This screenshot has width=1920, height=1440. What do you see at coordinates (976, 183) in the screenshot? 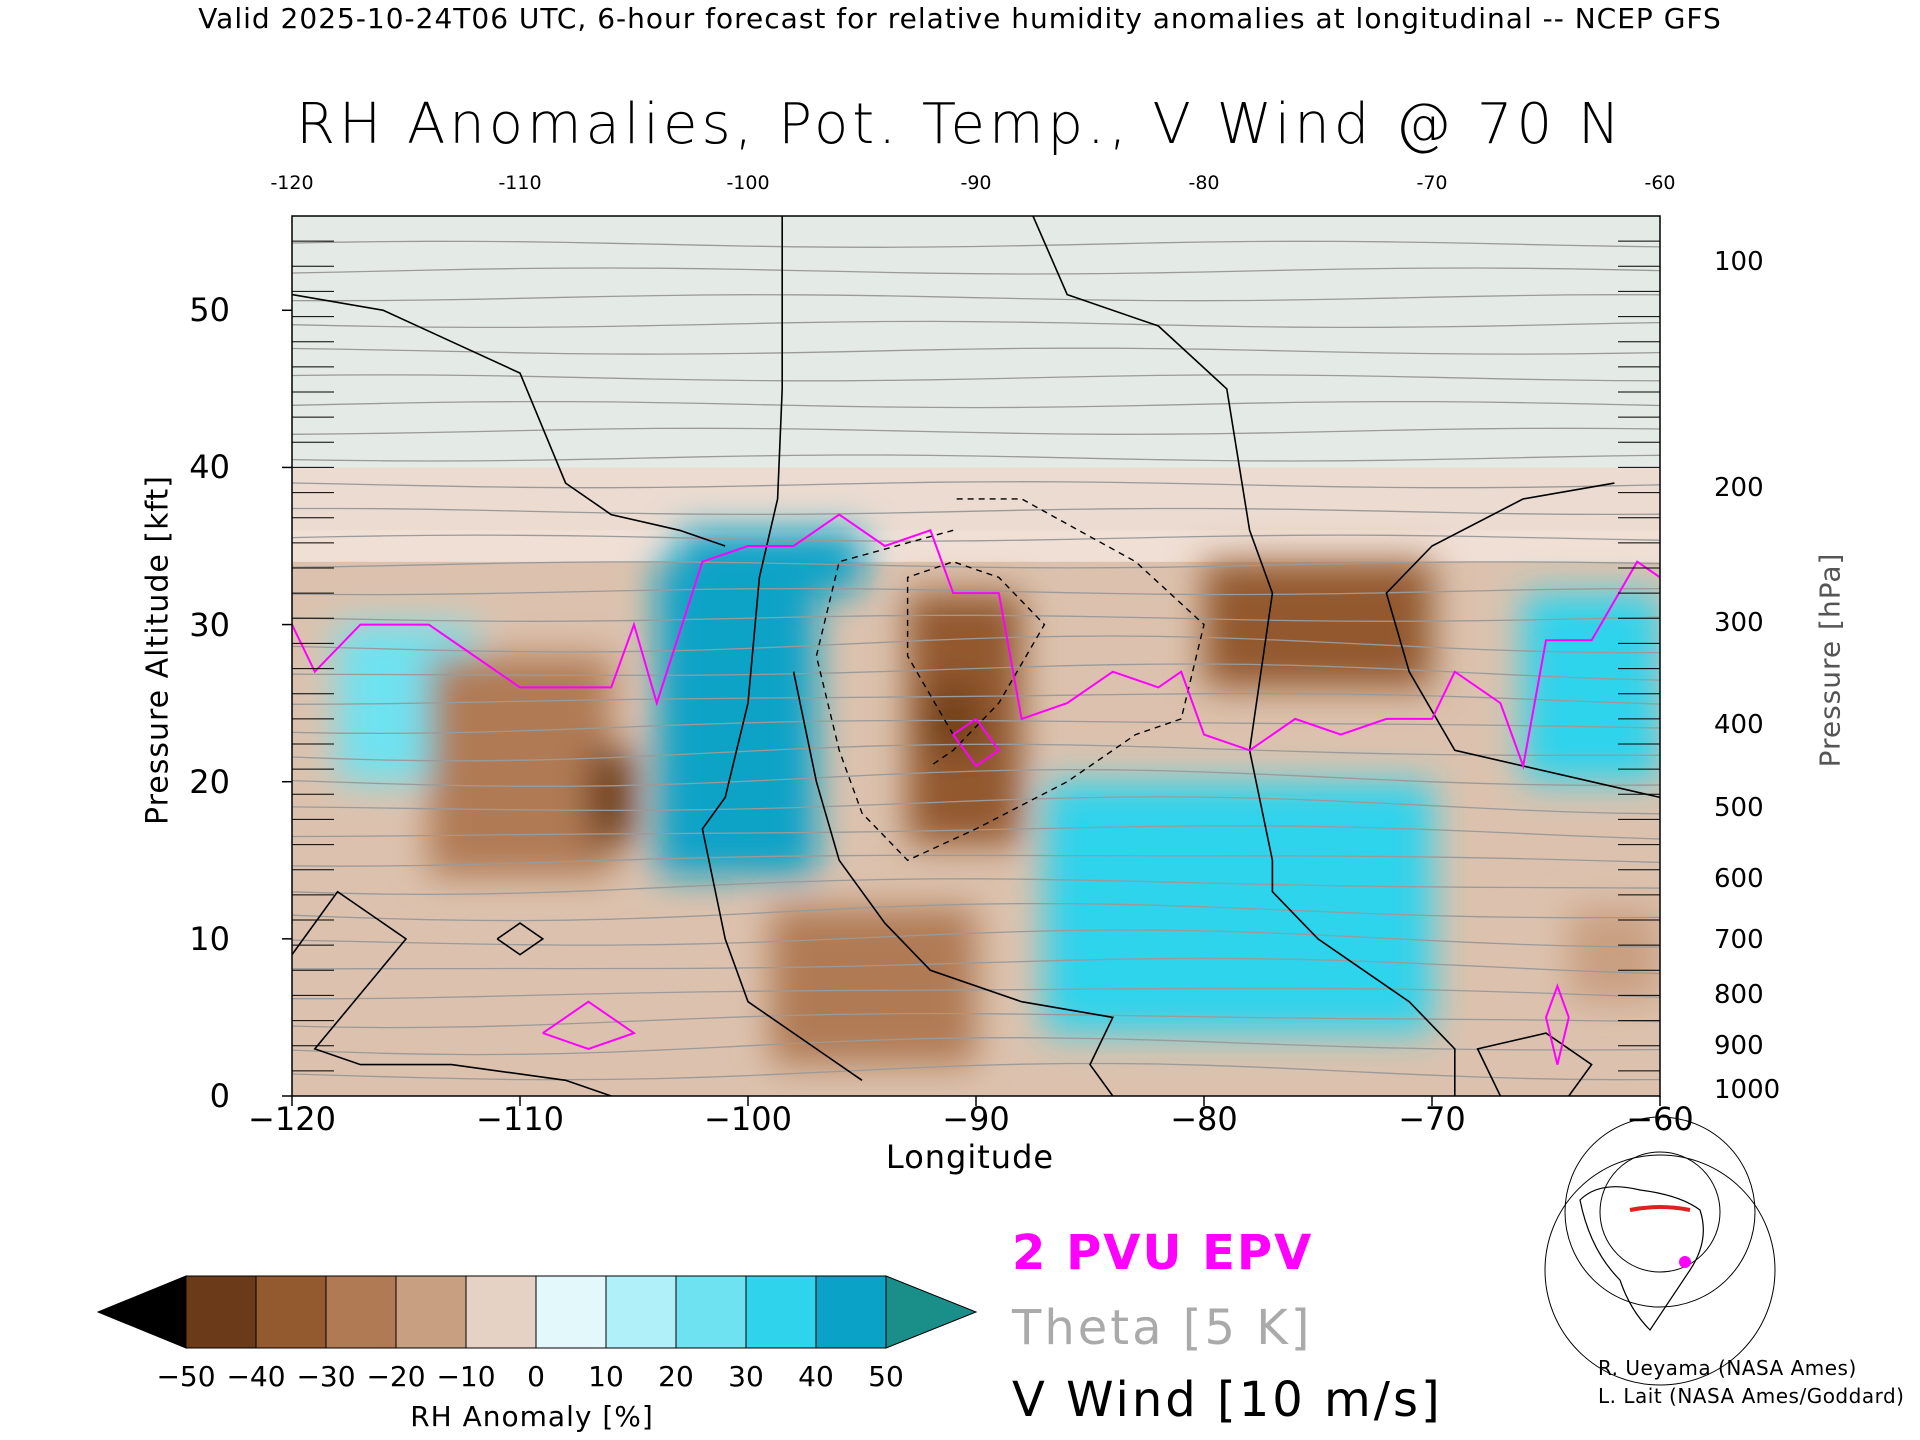
I see `x-tick-label-top: -90` at bounding box center [976, 183].